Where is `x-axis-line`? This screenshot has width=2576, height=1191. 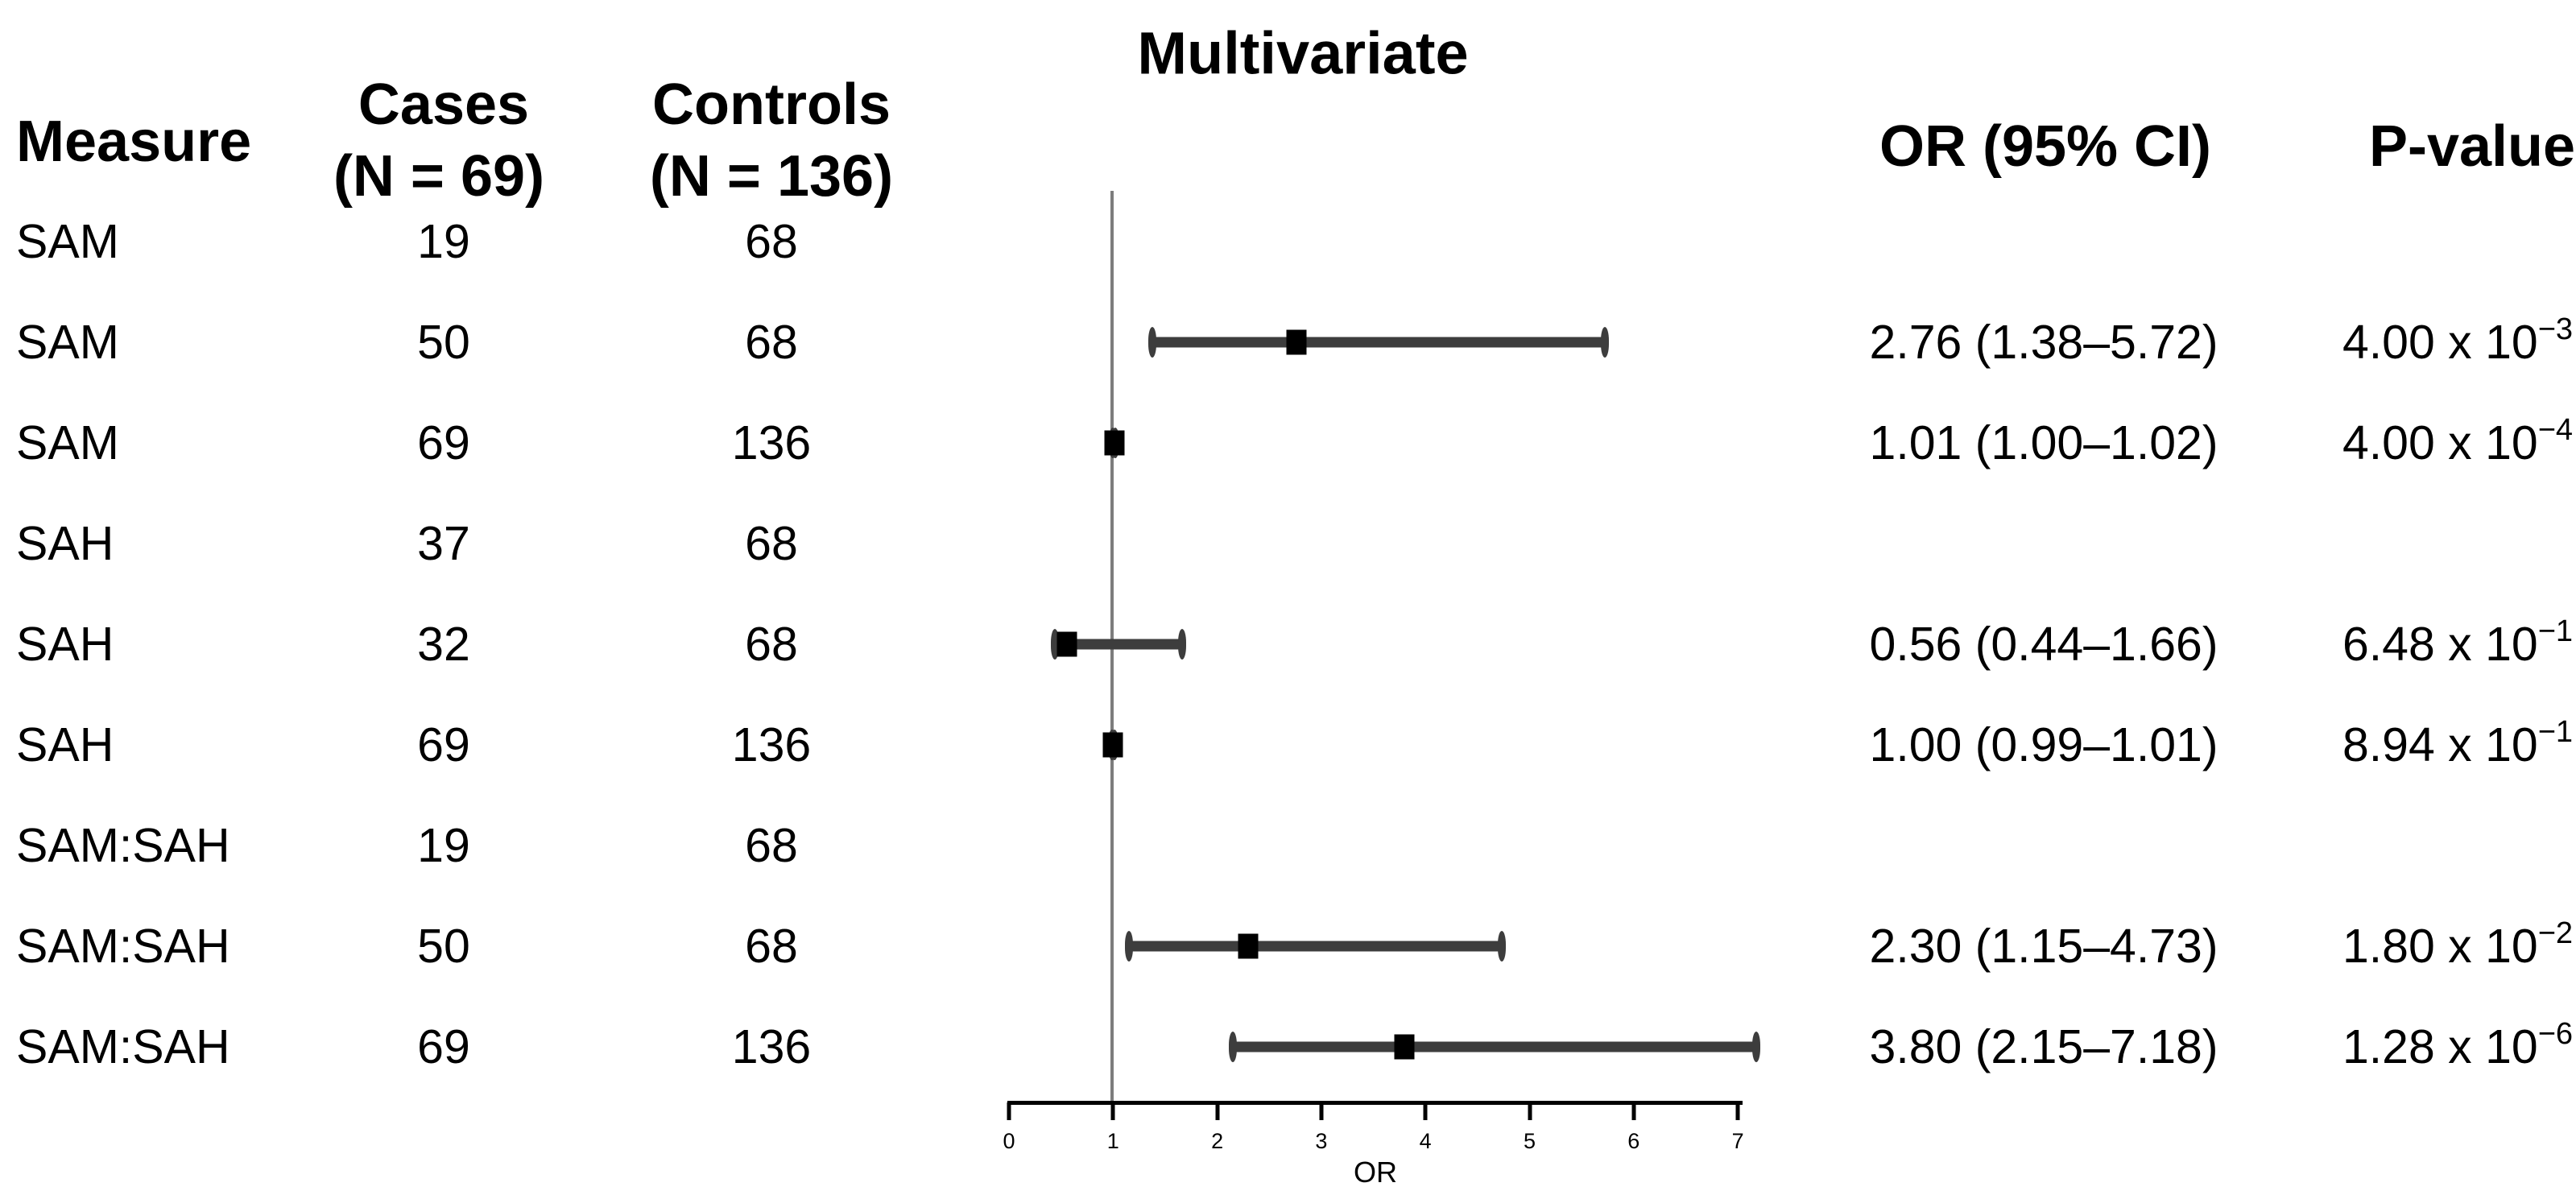 x-axis-line is located at coordinates (1375, 1103).